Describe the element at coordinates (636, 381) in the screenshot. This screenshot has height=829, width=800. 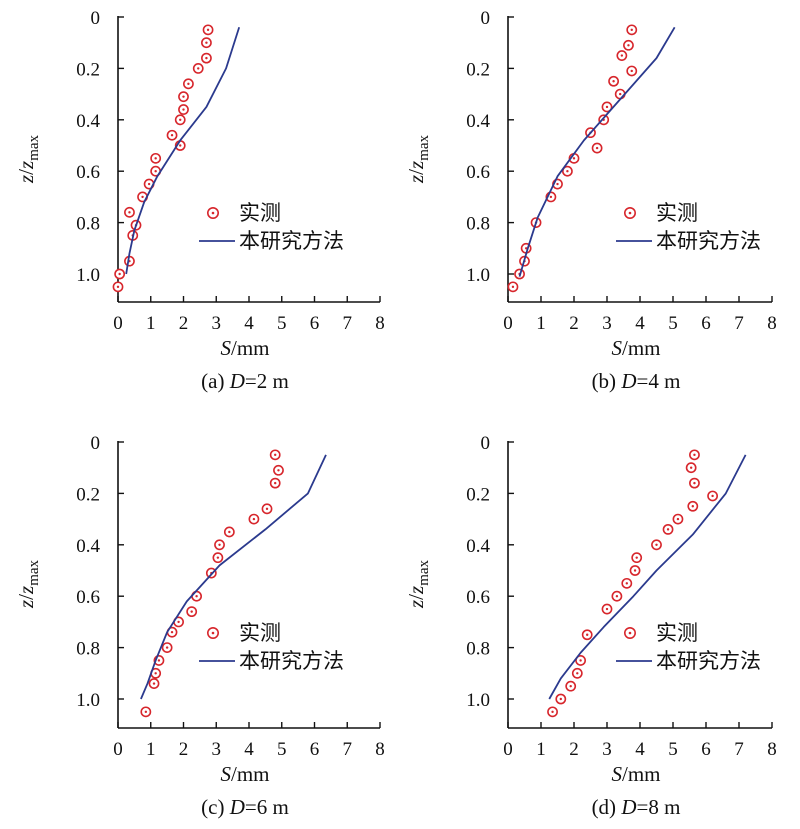
I see `panel-caption: (b) D=4 m` at that location.